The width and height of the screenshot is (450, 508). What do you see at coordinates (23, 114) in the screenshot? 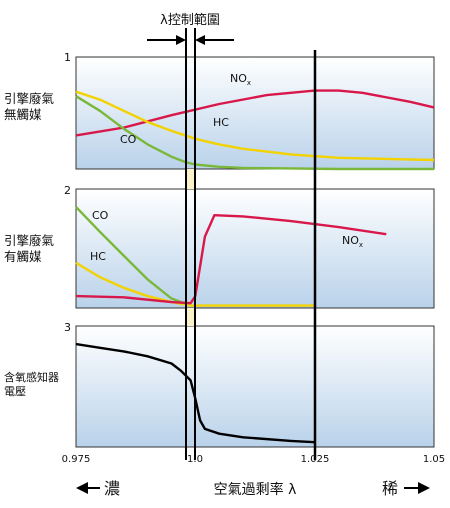
I see `panel-1-label-line2: 無觸媒` at bounding box center [23, 114].